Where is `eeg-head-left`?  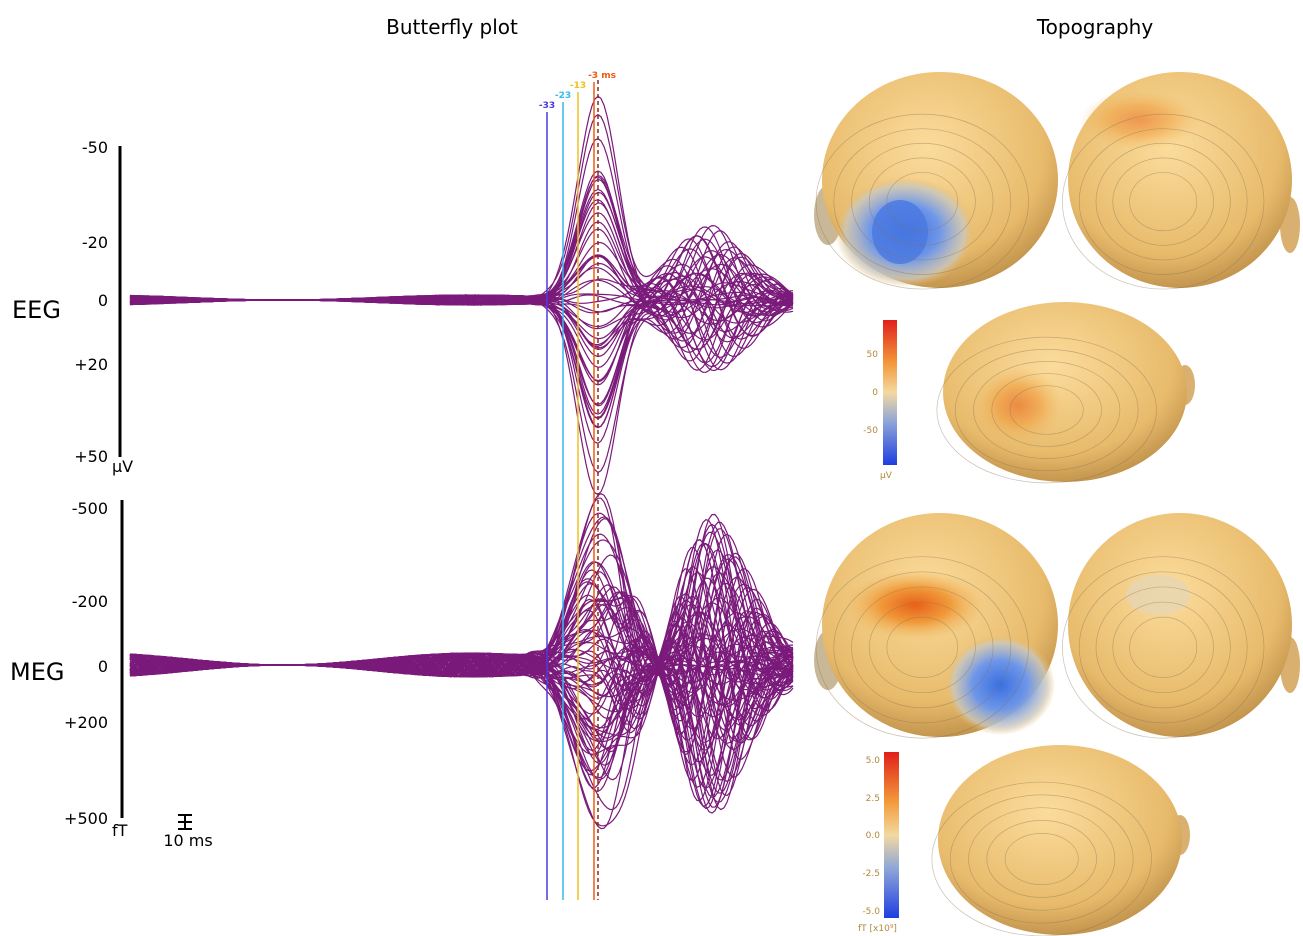
eeg-head-left is located at coordinates (936, 180).